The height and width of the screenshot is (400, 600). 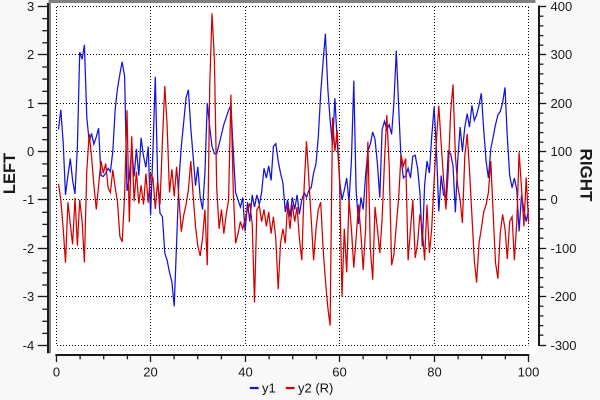 What do you see at coordinates (245, 372) in the screenshot?
I see `svg-text: 40` at bounding box center [245, 372].